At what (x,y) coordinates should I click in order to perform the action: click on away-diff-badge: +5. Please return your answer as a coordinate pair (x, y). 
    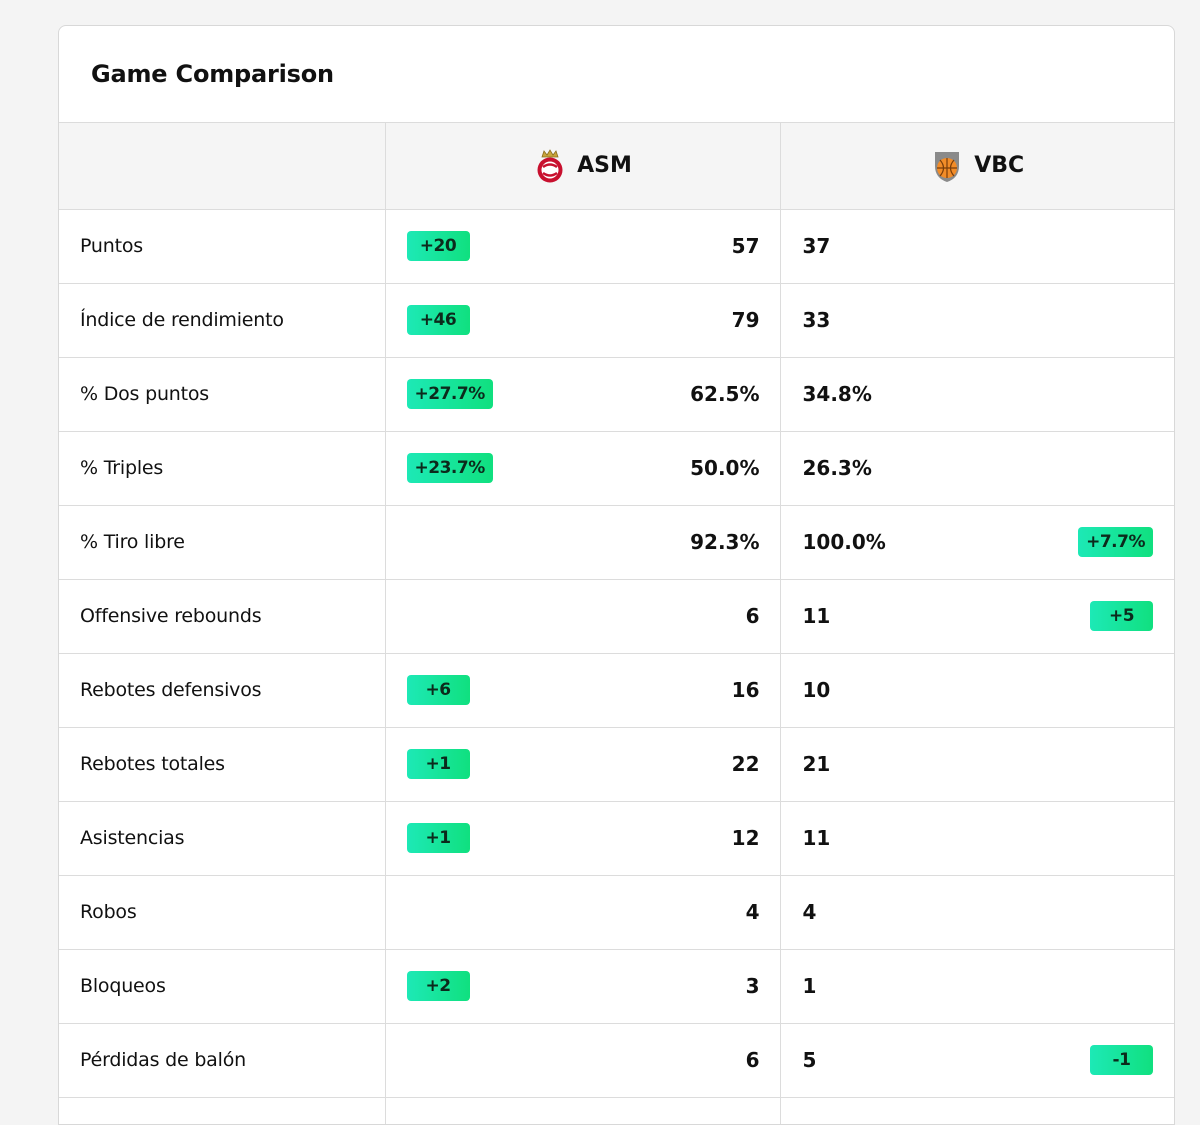
    Looking at the image, I should click on (1121, 616).